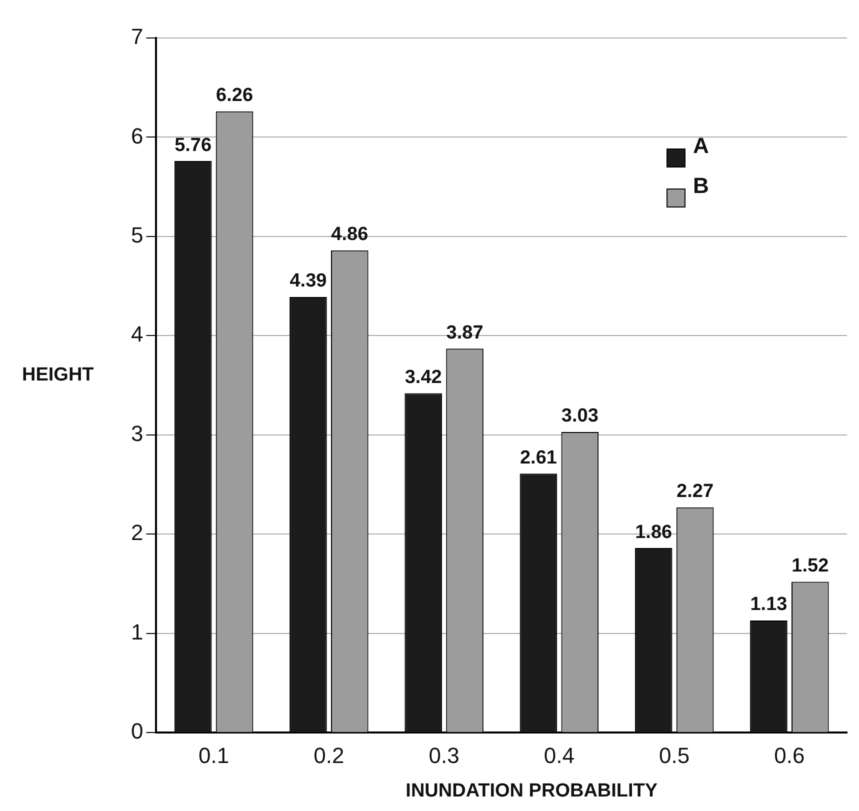 This screenshot has width=859, height=811. What do you see at coordinates (701, 185) in the screenshot?
I see `legend-label: B` at bounding box center [701, 185].